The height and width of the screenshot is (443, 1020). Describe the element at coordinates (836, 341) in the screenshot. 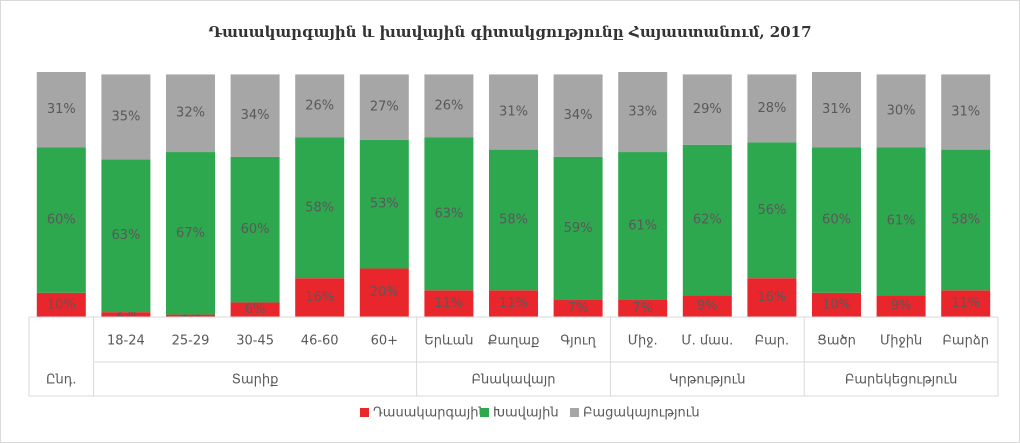

I see `x-tick-label: Ցածր` at that location.